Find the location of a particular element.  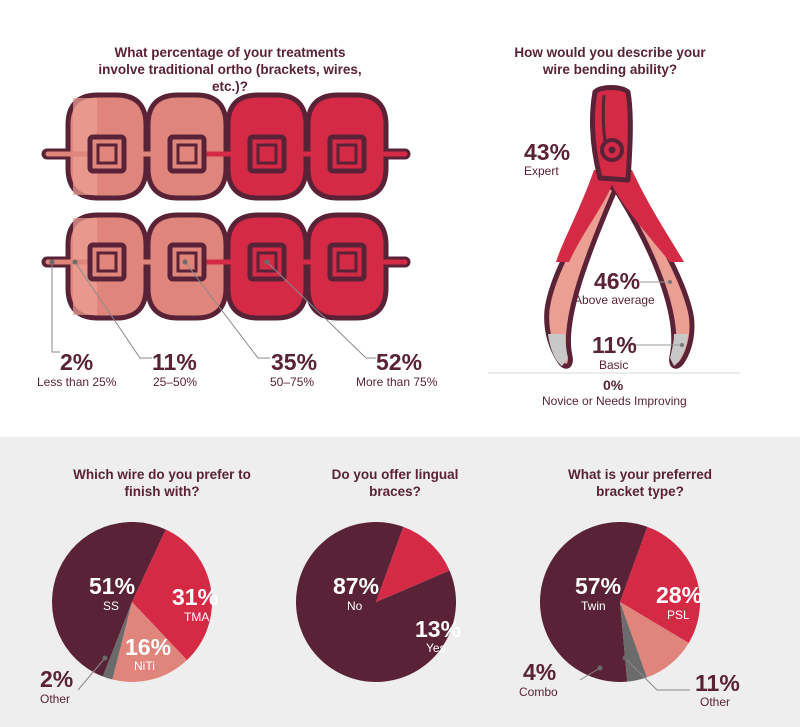

lingual-no-pct: 87% is located at coordinates (356, 586).